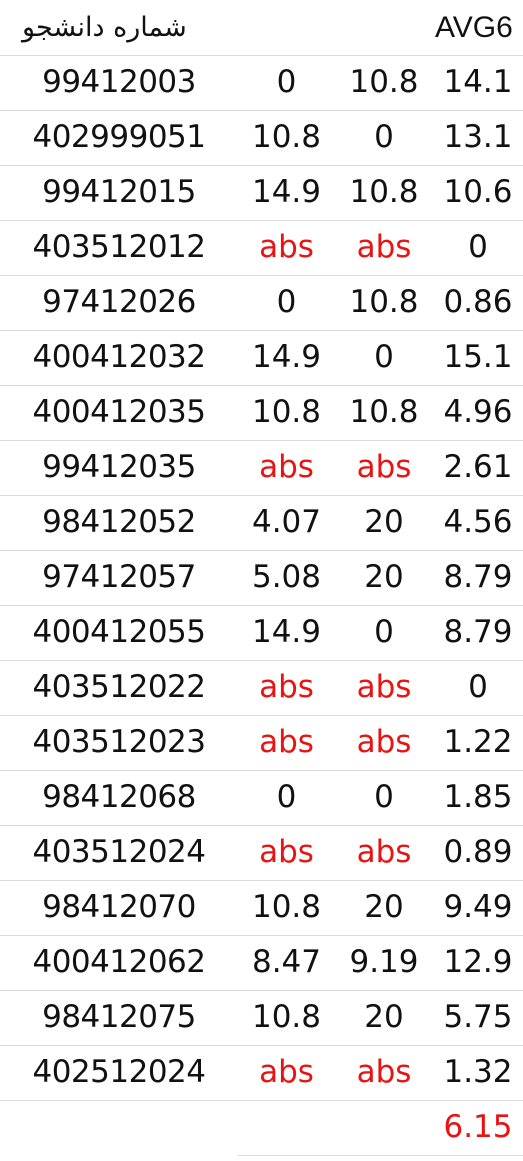  What do you see at coordinates (119, 577) in the screenshot?
I see `student-id-cell: 97412057` at bounding box center [119, 577].